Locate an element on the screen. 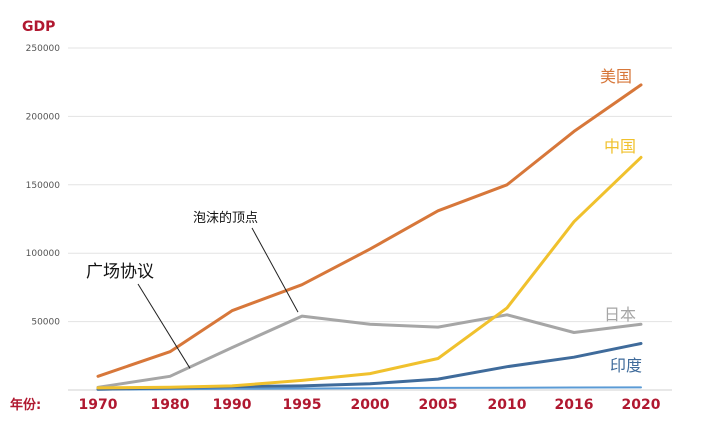 This screenshot has width=714, height=430. series-label: 印度 is located at coordinates (626, 365).